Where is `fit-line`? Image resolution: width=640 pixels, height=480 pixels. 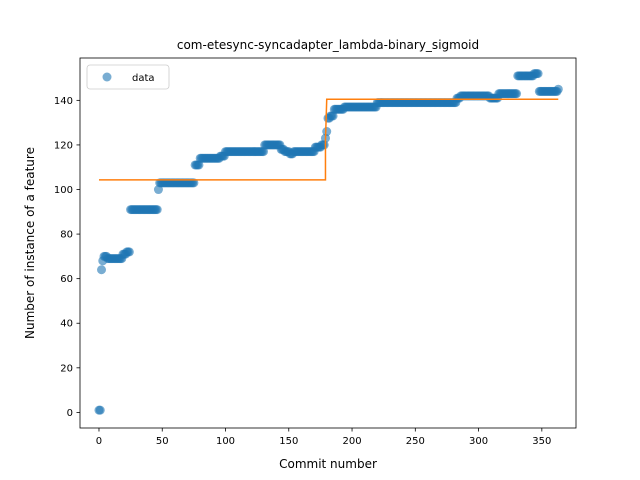
fit-line is located at coordinates (328, 139).